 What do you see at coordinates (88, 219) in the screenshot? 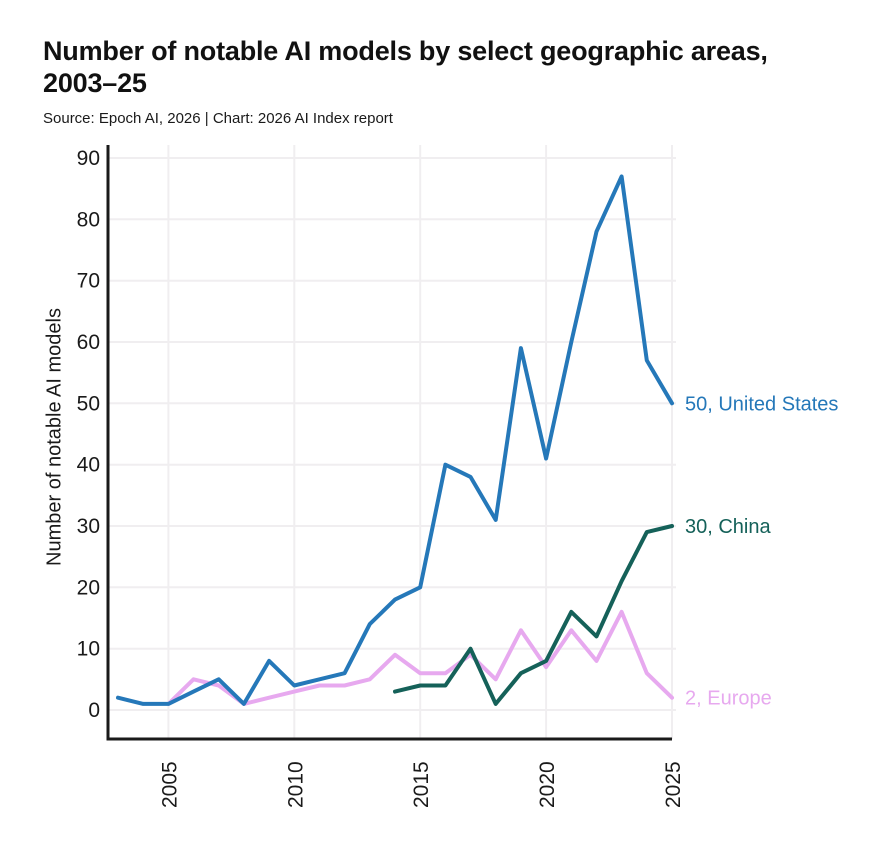
I see `y-tick-label-80: 80` at bounding box center [88, 219].